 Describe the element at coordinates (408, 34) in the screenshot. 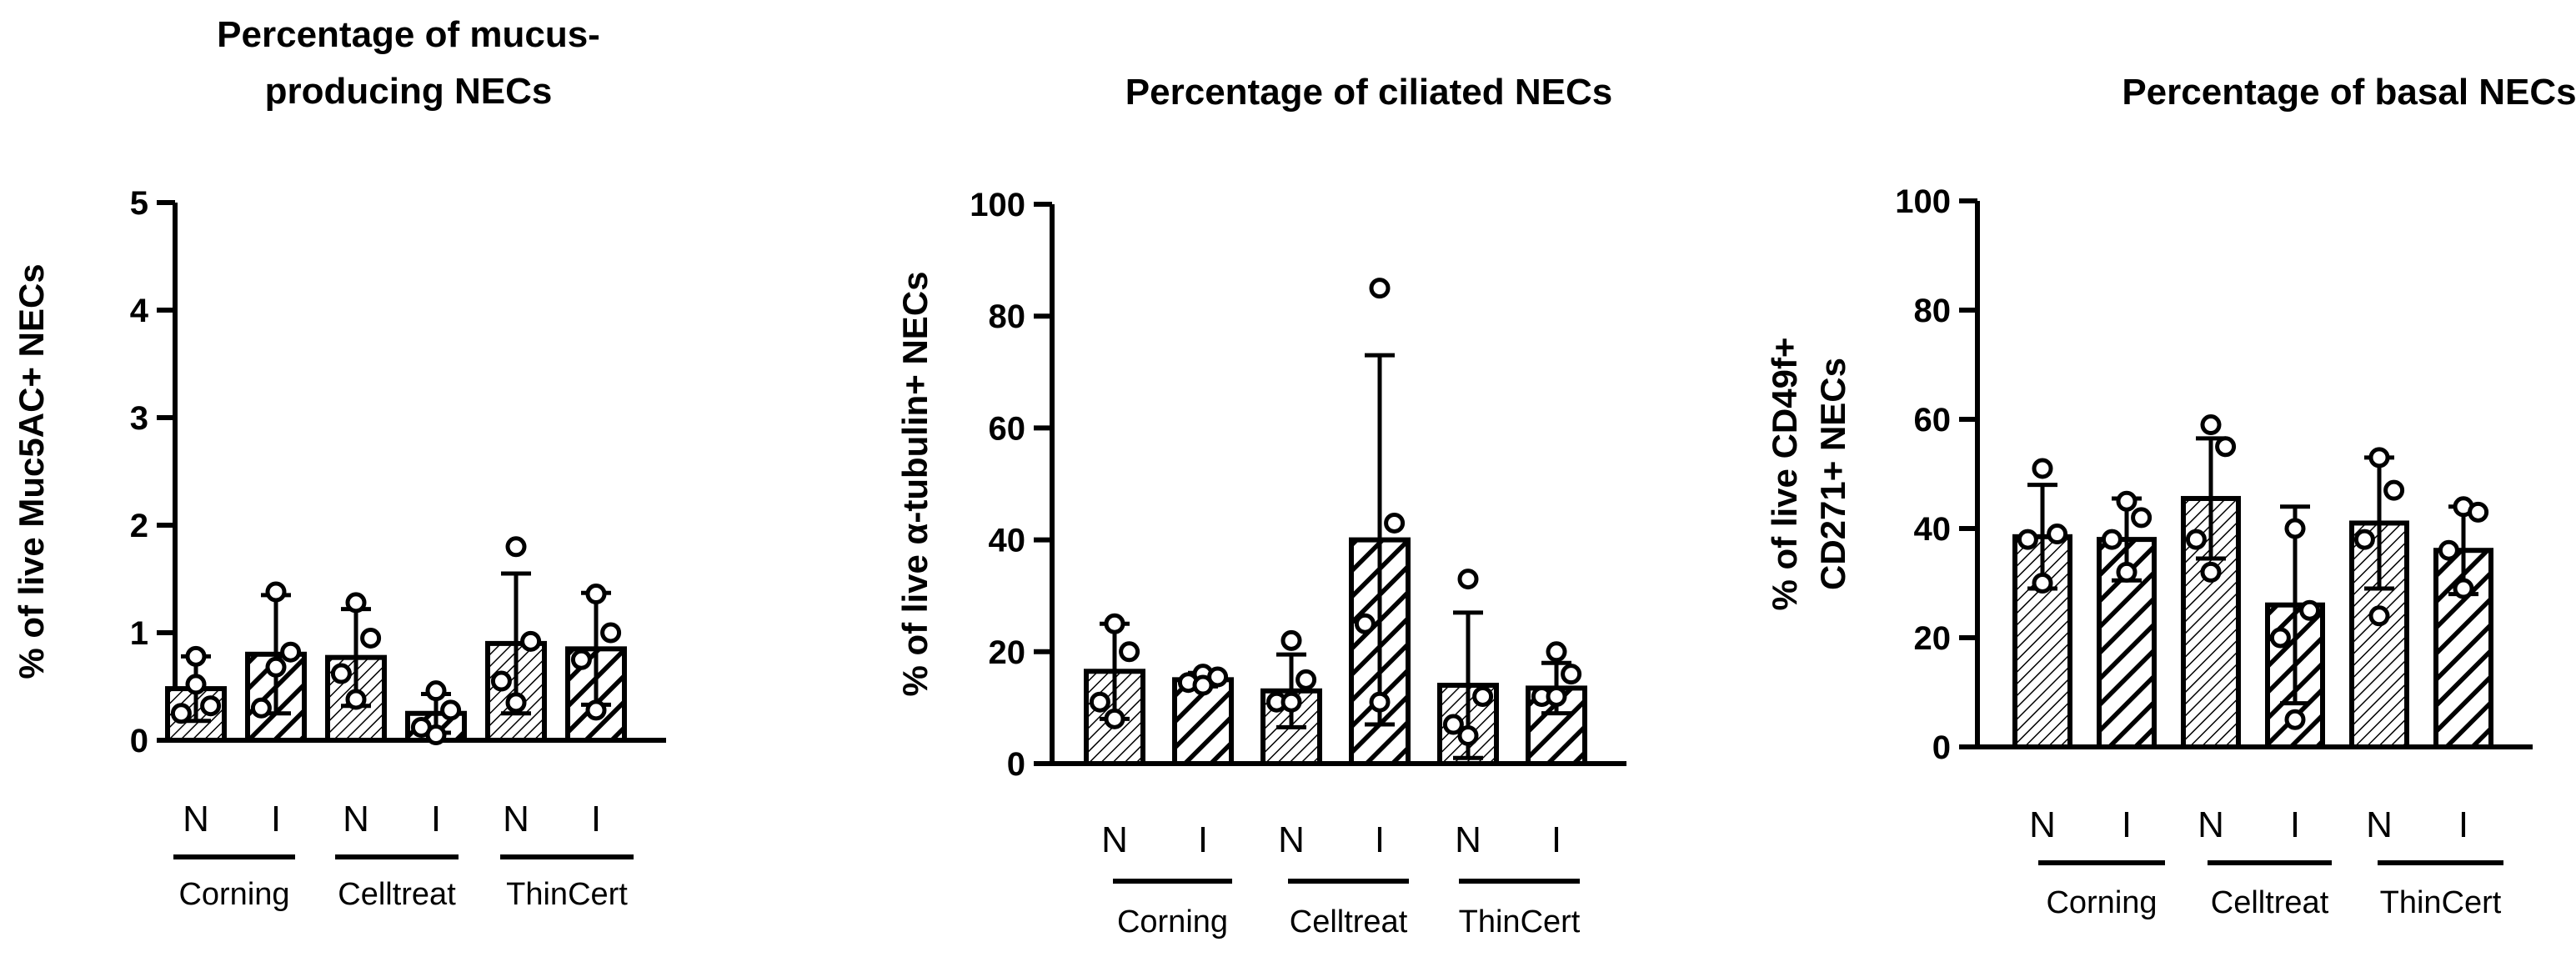

I see `chart-title: Percentage of mucus-` at that location.